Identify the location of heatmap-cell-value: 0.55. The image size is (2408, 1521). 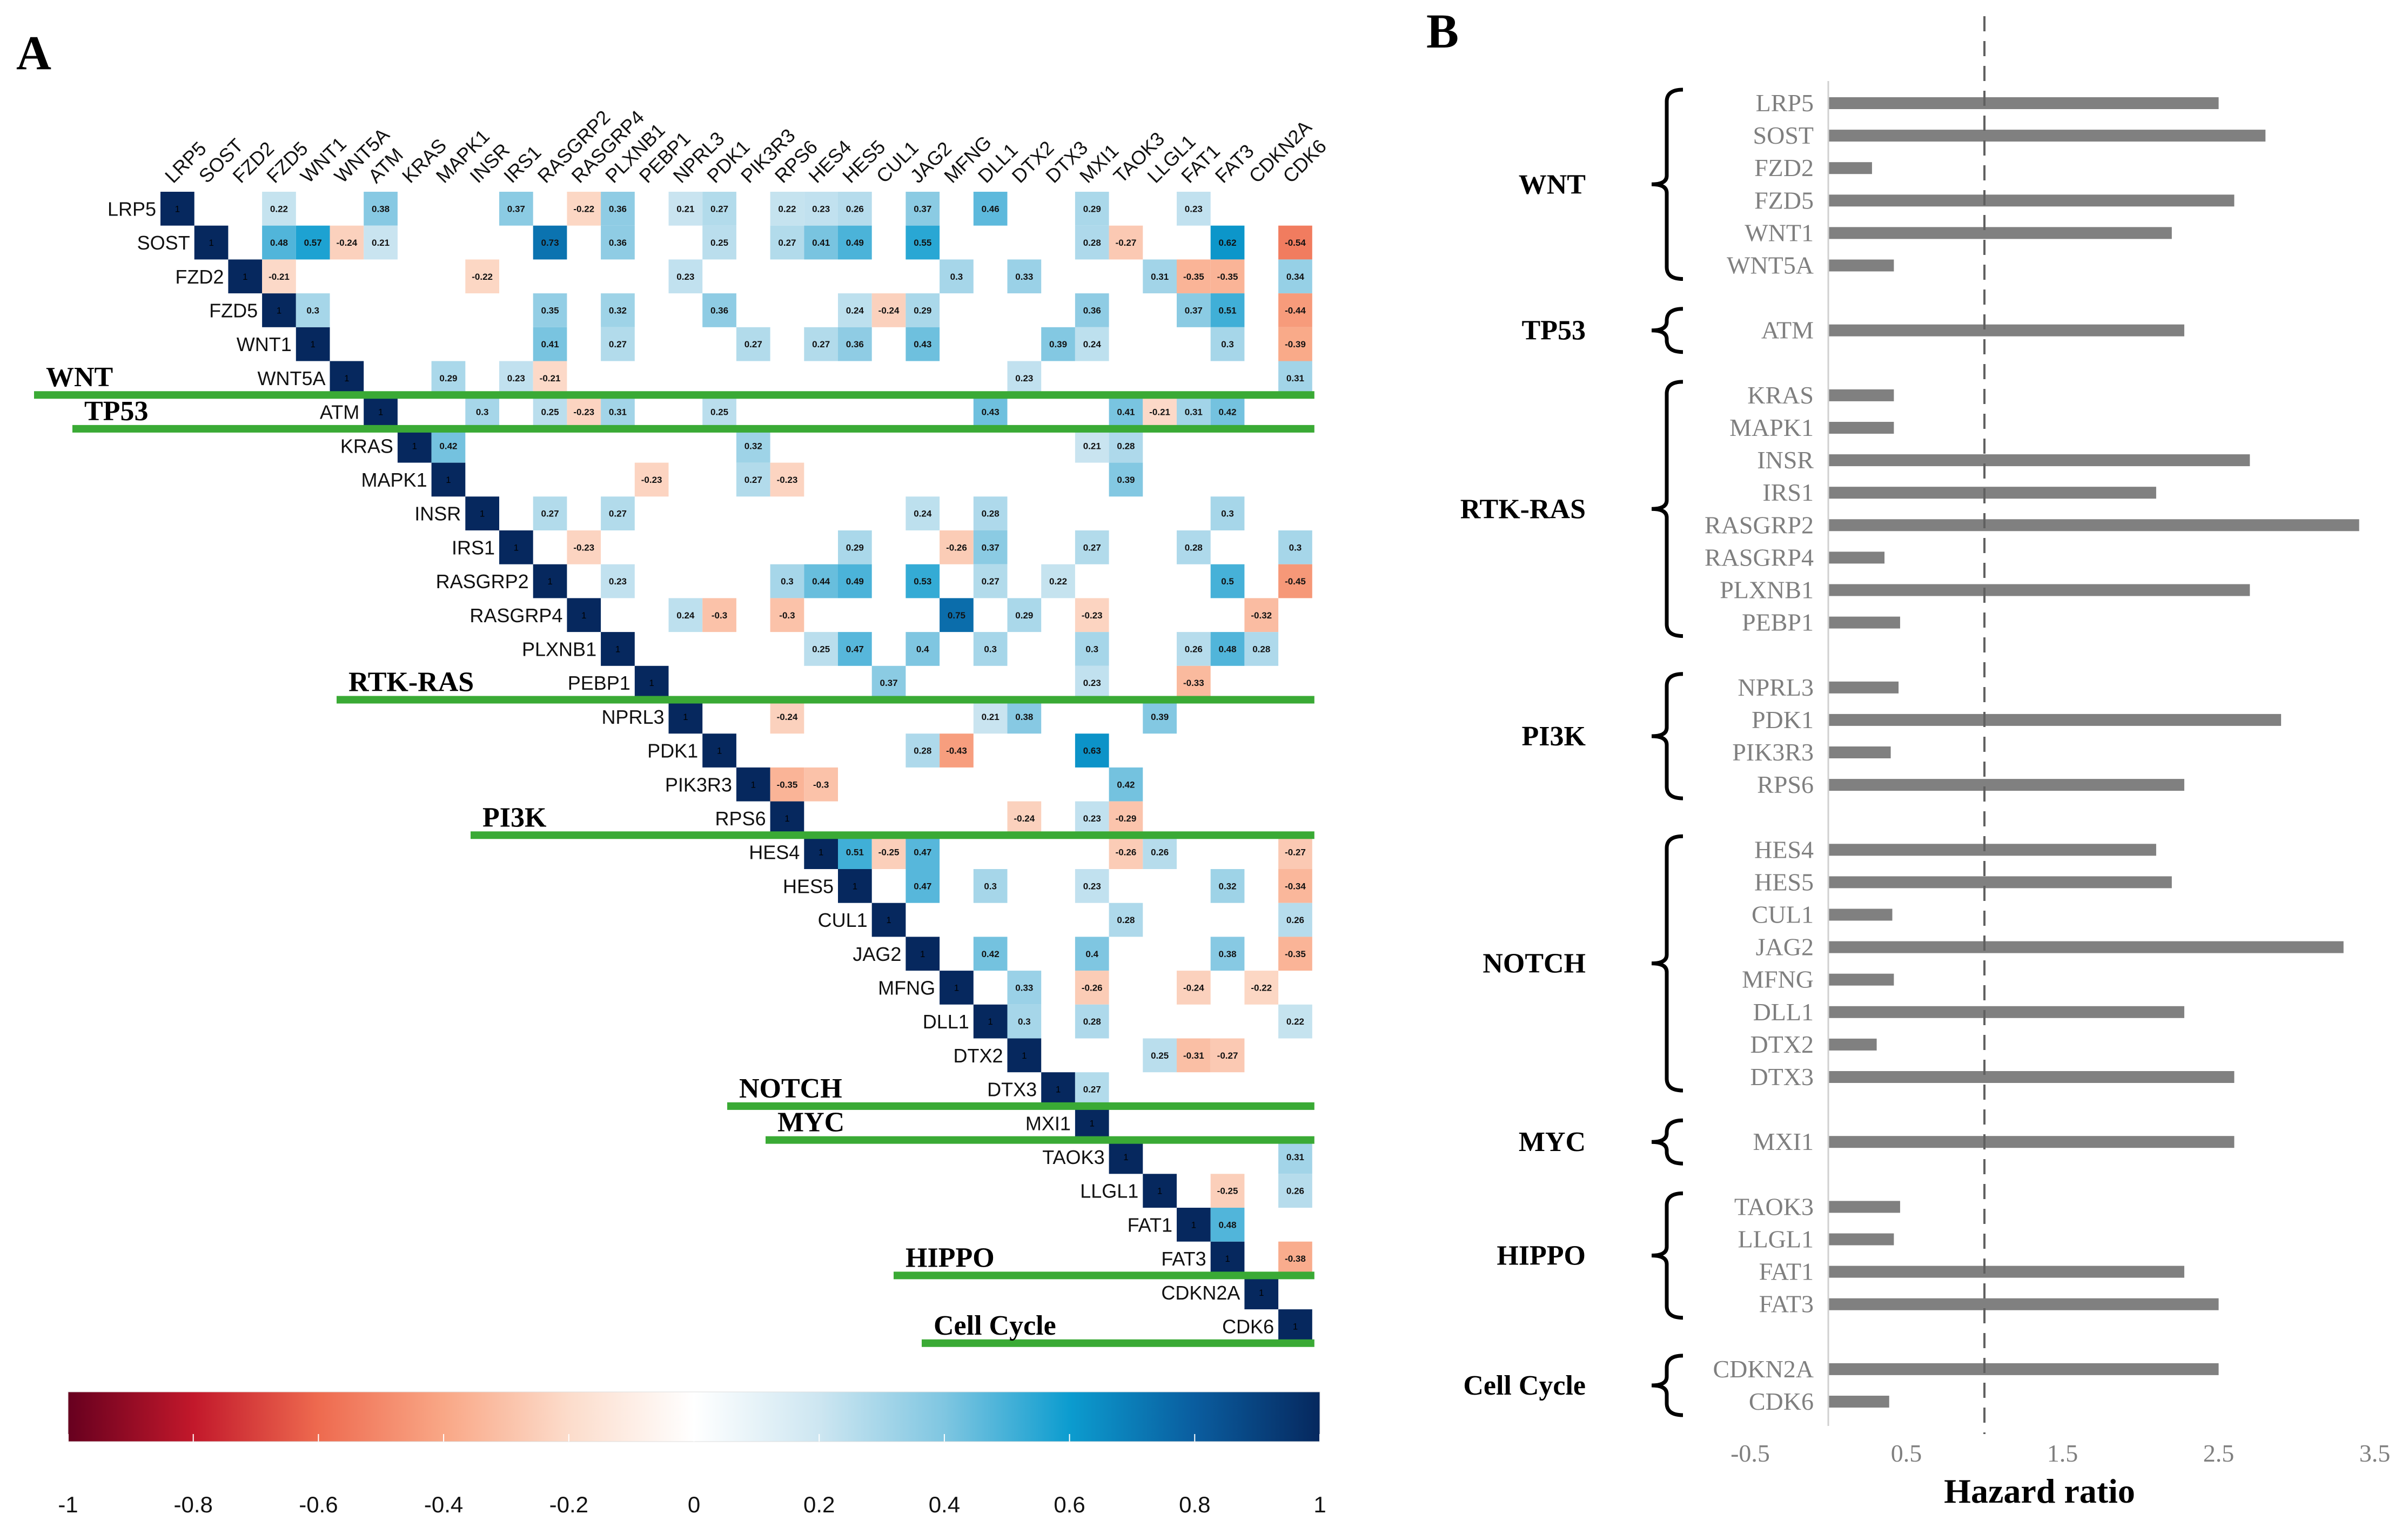
(922, 243).